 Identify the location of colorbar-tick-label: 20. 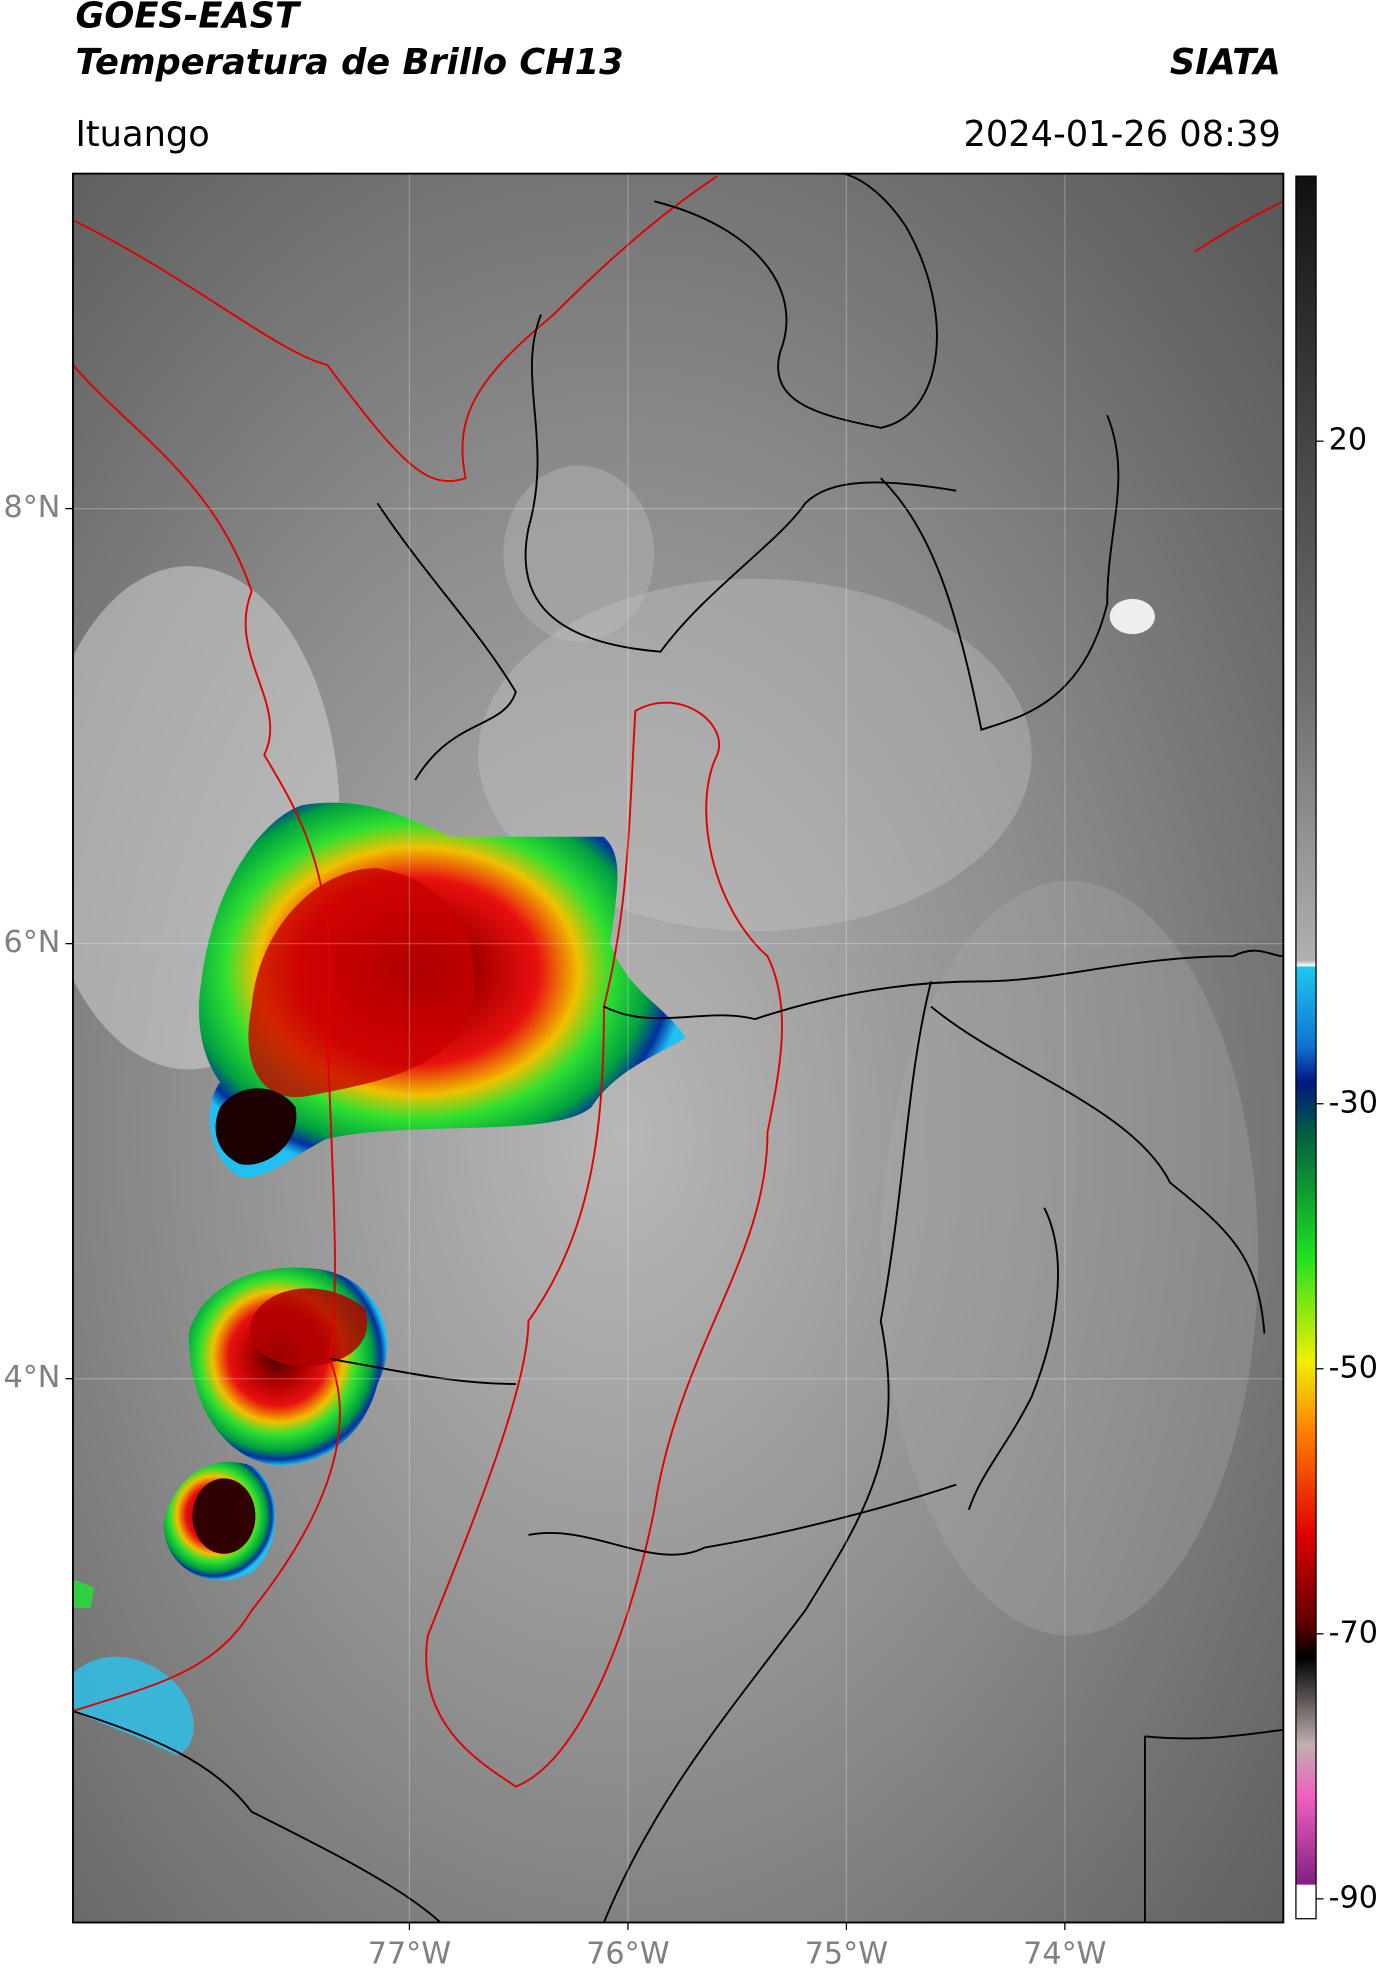
(1348, 440).